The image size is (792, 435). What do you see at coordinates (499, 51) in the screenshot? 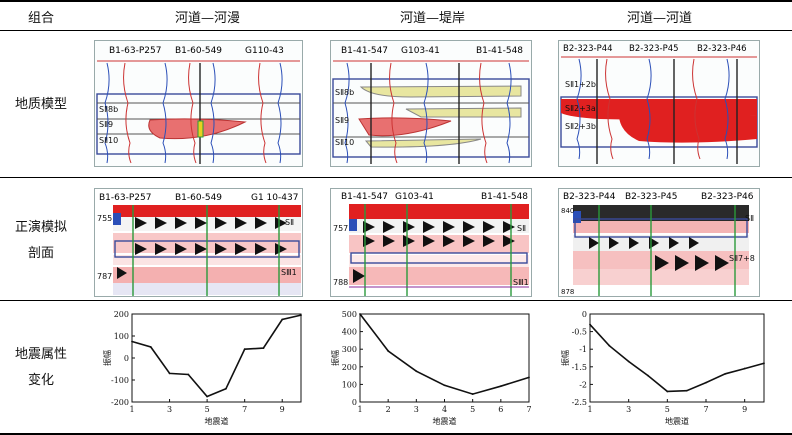
I see `well-label: B1-41-548` at bounding box center [499, 51].